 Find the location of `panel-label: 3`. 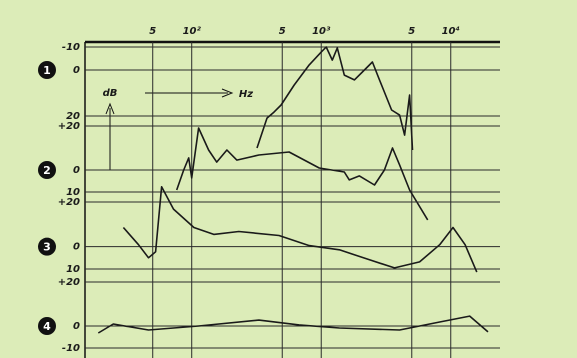

panel-label: 3 is located at coordinates (47, 247).